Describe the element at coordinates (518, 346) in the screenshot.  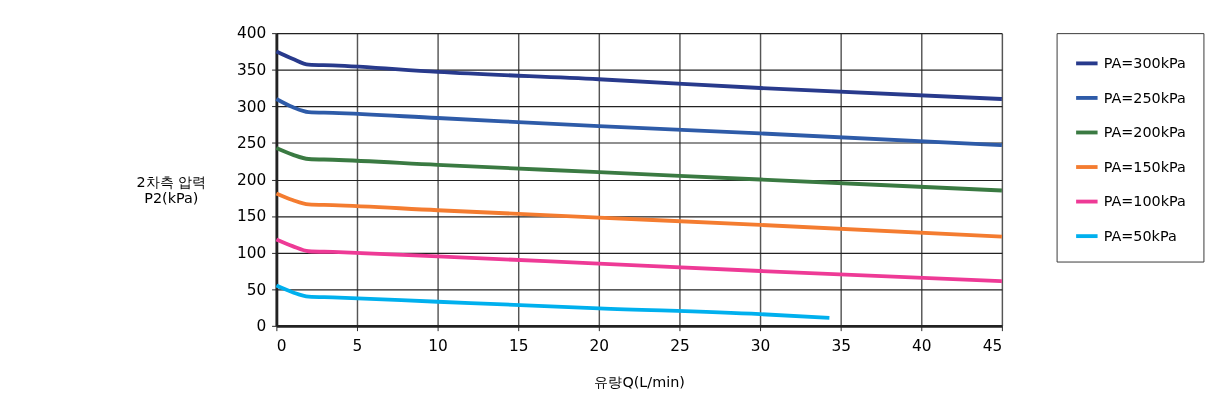
I see `x-tick-label: 15` at that location.